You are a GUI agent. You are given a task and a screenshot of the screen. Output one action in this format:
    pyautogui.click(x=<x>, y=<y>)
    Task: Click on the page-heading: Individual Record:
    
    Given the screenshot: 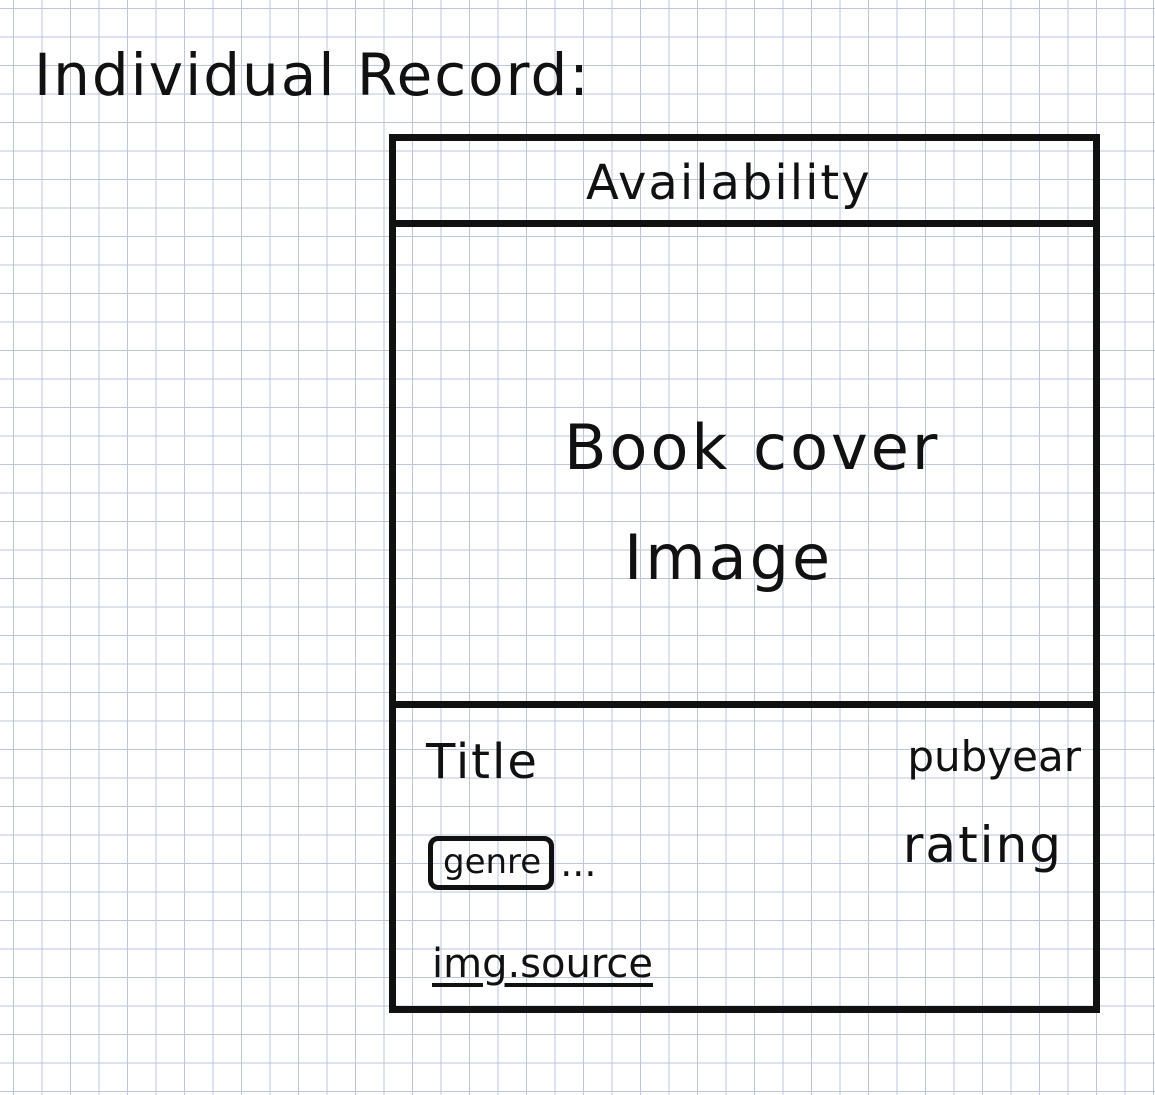 What is the action you would take?
    pyautogui.click(x=312, y=75)
    